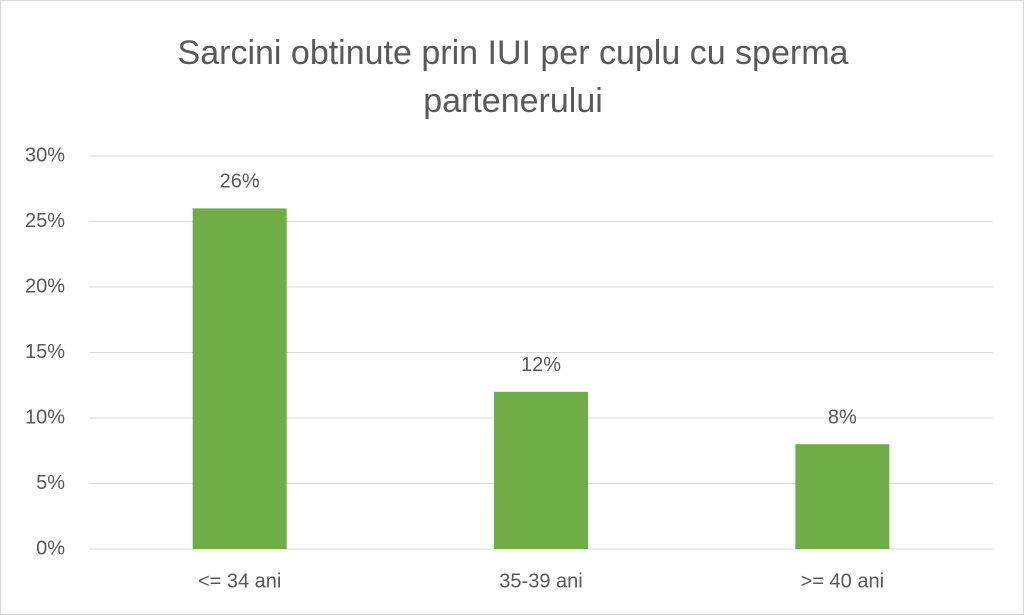 The width and height of the screenshot is (1024, 615). What do you see at coordinates (50, 483) in the screenshot?
I see `y-tick-label: 5%` at bounding box center [50, 483].